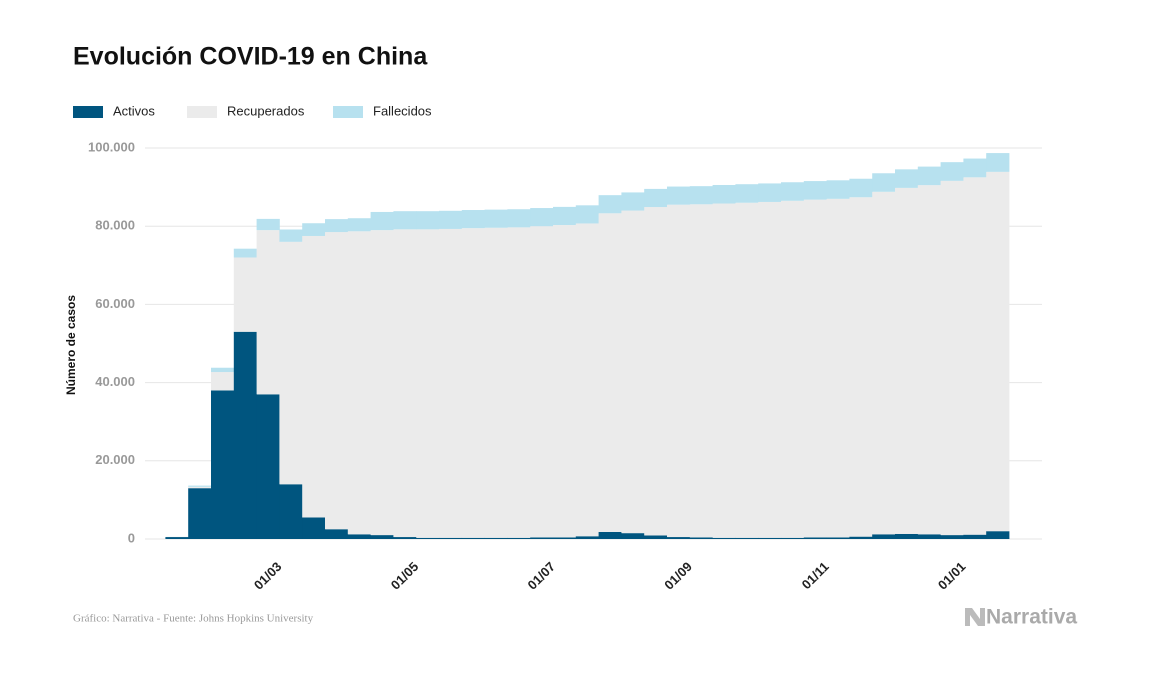 This screenshot has width=1157, height=674. I want to click on y-tick-label: 20.000, so click(115, 459).